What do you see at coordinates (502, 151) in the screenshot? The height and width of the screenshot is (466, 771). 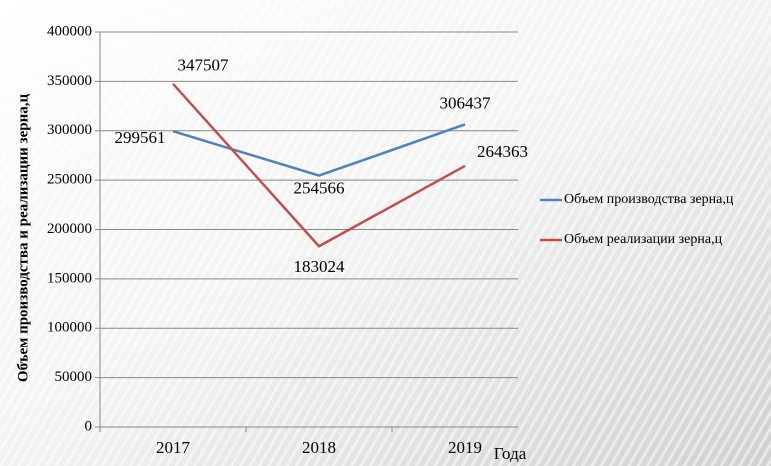 I see `data-label: 264363` at bounding box center [502, 151].